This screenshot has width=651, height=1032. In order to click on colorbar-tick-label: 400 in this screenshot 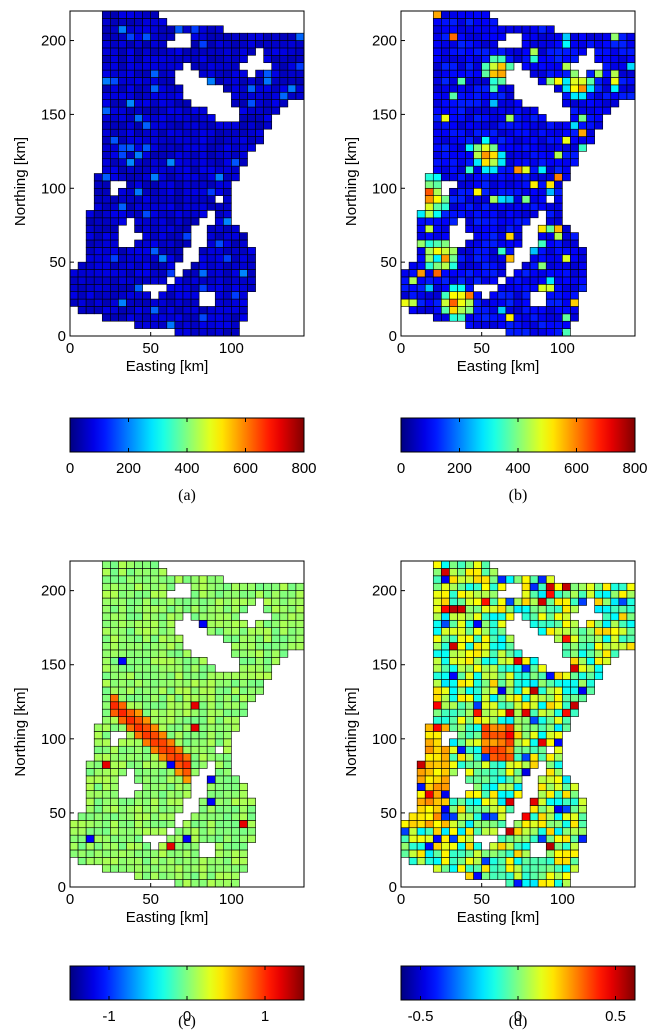, I will do `click(186, 468)`.